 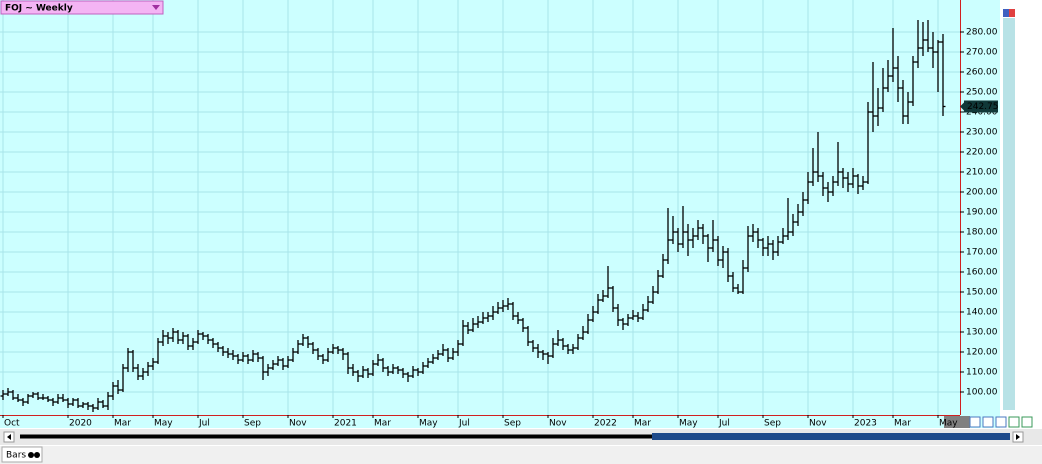 I want to click on y-tick-label: 210.00, so click(x=982, y=173).